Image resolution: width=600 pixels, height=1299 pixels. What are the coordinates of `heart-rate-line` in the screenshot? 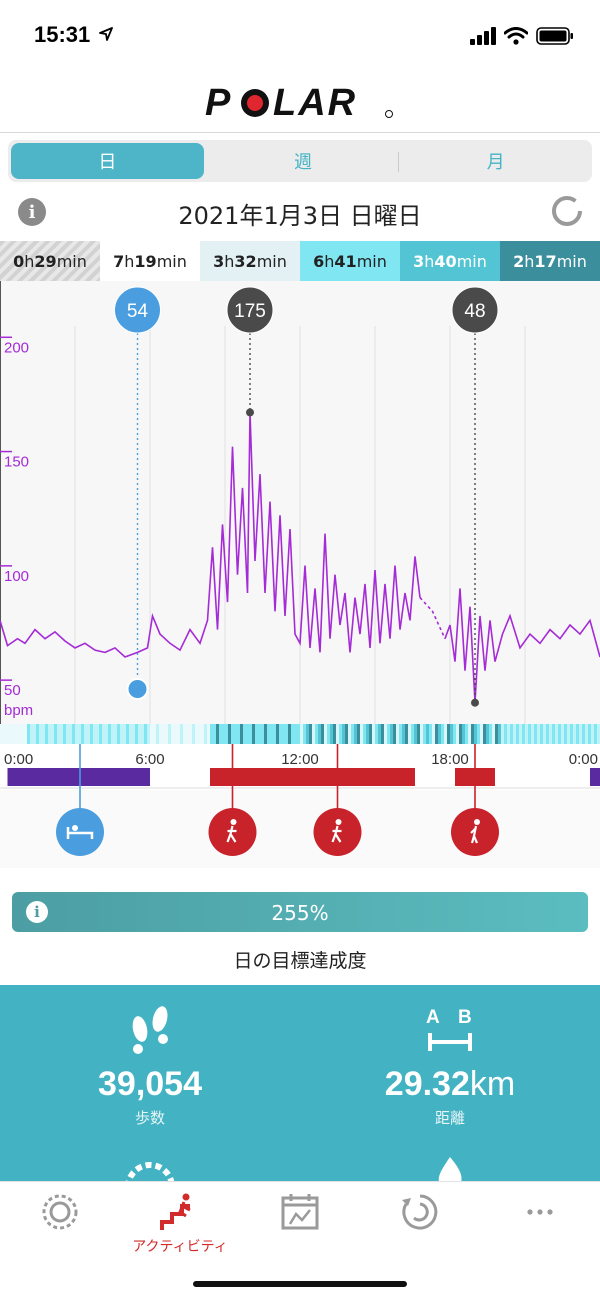 It's located at (210, 535).